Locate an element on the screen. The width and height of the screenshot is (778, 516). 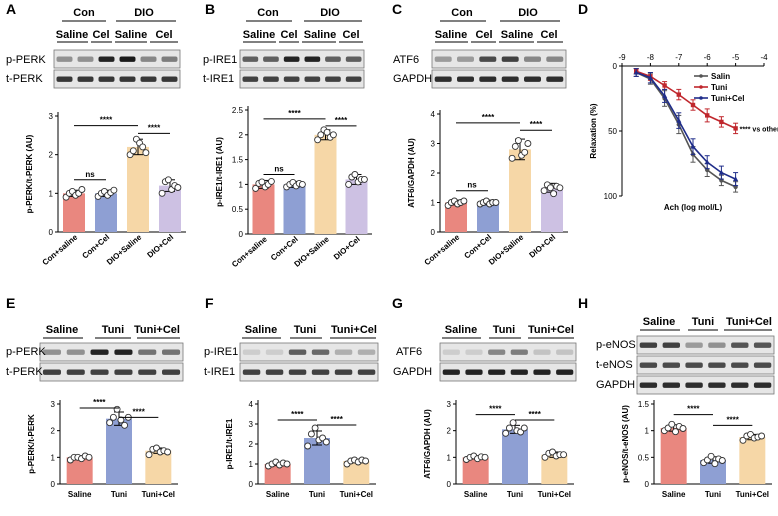
series-line is located at coordinates (685, 125).